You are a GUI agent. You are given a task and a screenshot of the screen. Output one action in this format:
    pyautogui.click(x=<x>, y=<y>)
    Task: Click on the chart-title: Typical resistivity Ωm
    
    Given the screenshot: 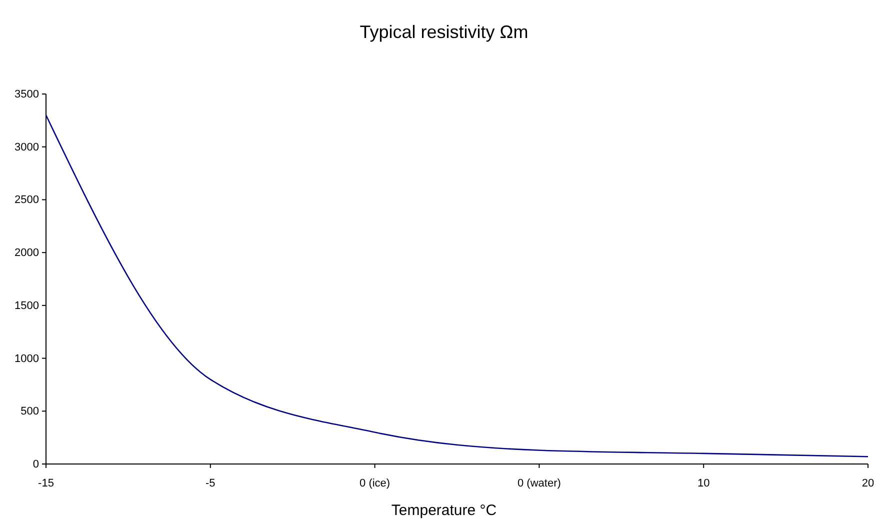 What is the action you would take?
    pyautogui.click(x=444, y=32)
    